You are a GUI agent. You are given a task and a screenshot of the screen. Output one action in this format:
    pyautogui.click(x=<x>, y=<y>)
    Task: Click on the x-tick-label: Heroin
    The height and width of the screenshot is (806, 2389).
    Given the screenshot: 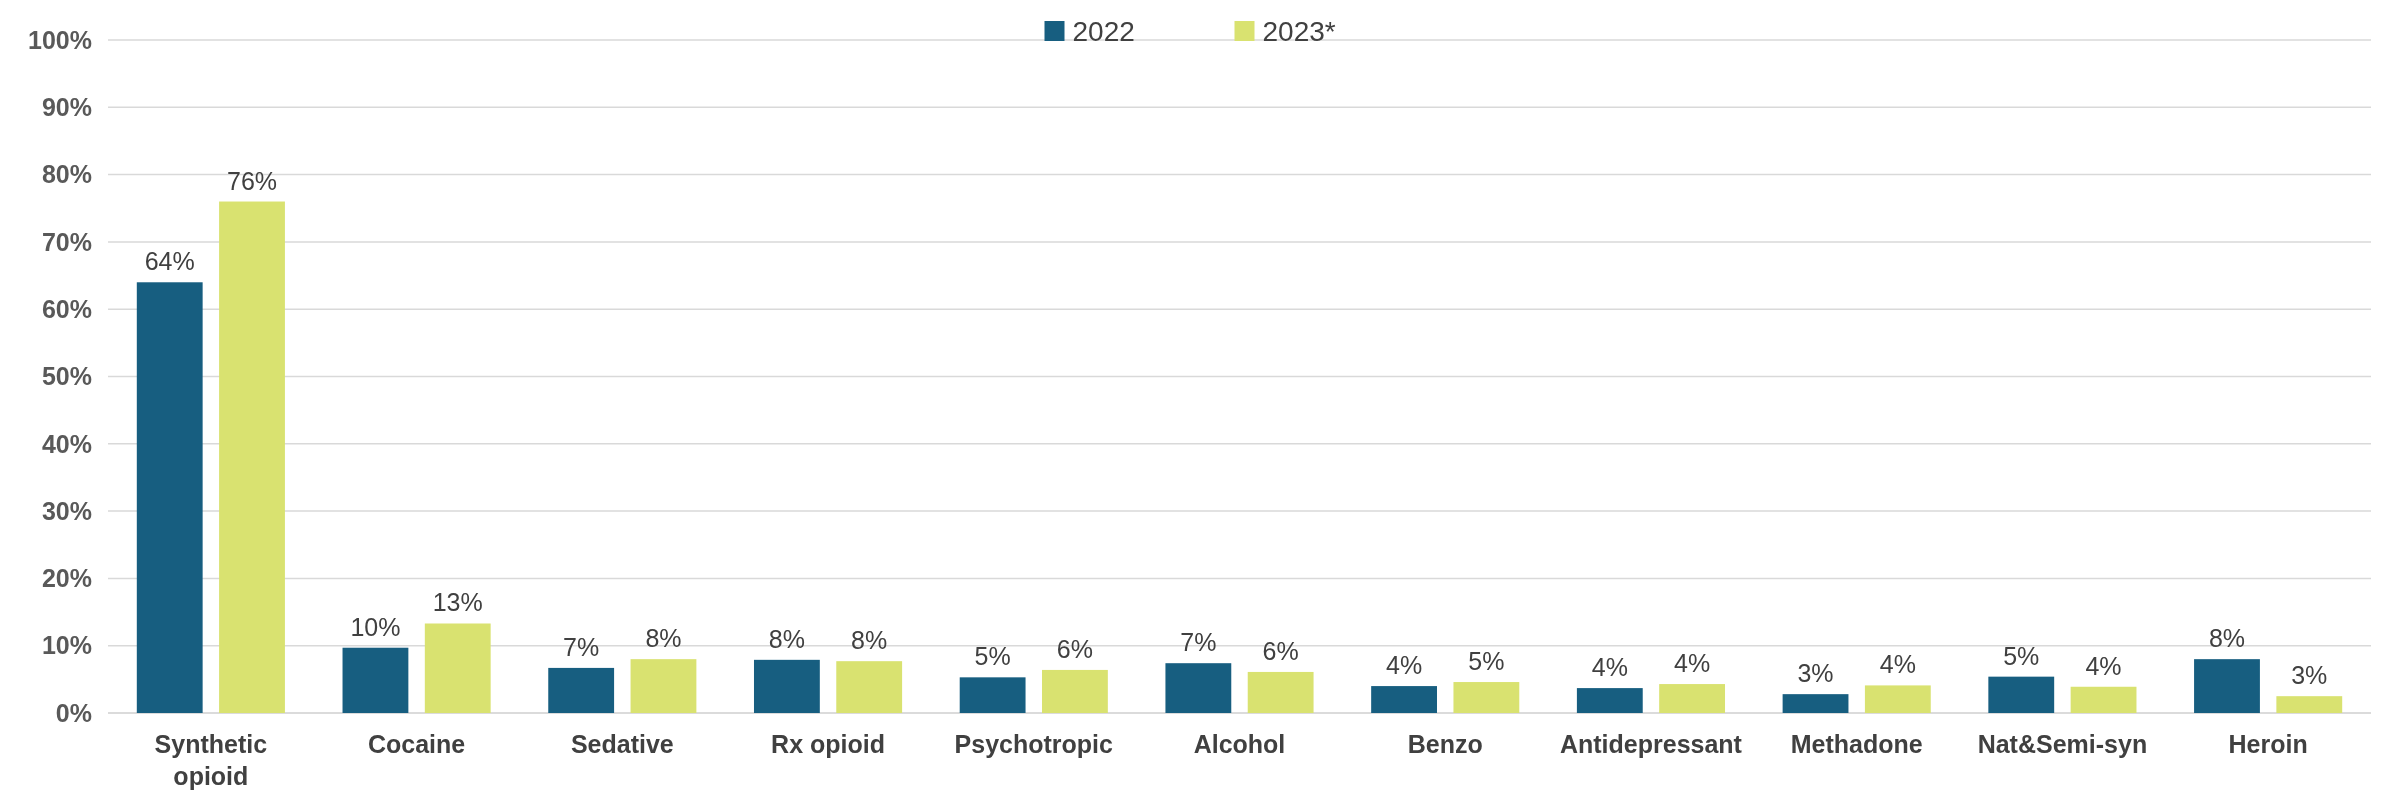 What is the action you would take?
    pyautogui.click(x=2268, y=744)
    